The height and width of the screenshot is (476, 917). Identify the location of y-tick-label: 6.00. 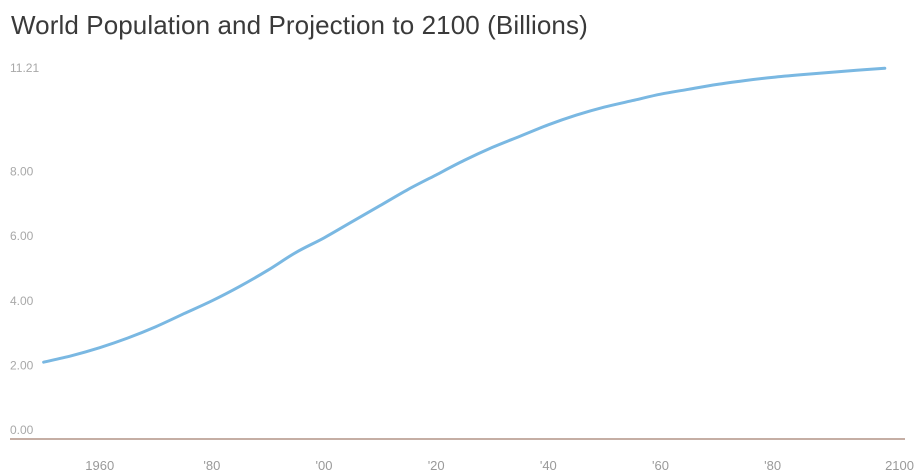
(22, 236).